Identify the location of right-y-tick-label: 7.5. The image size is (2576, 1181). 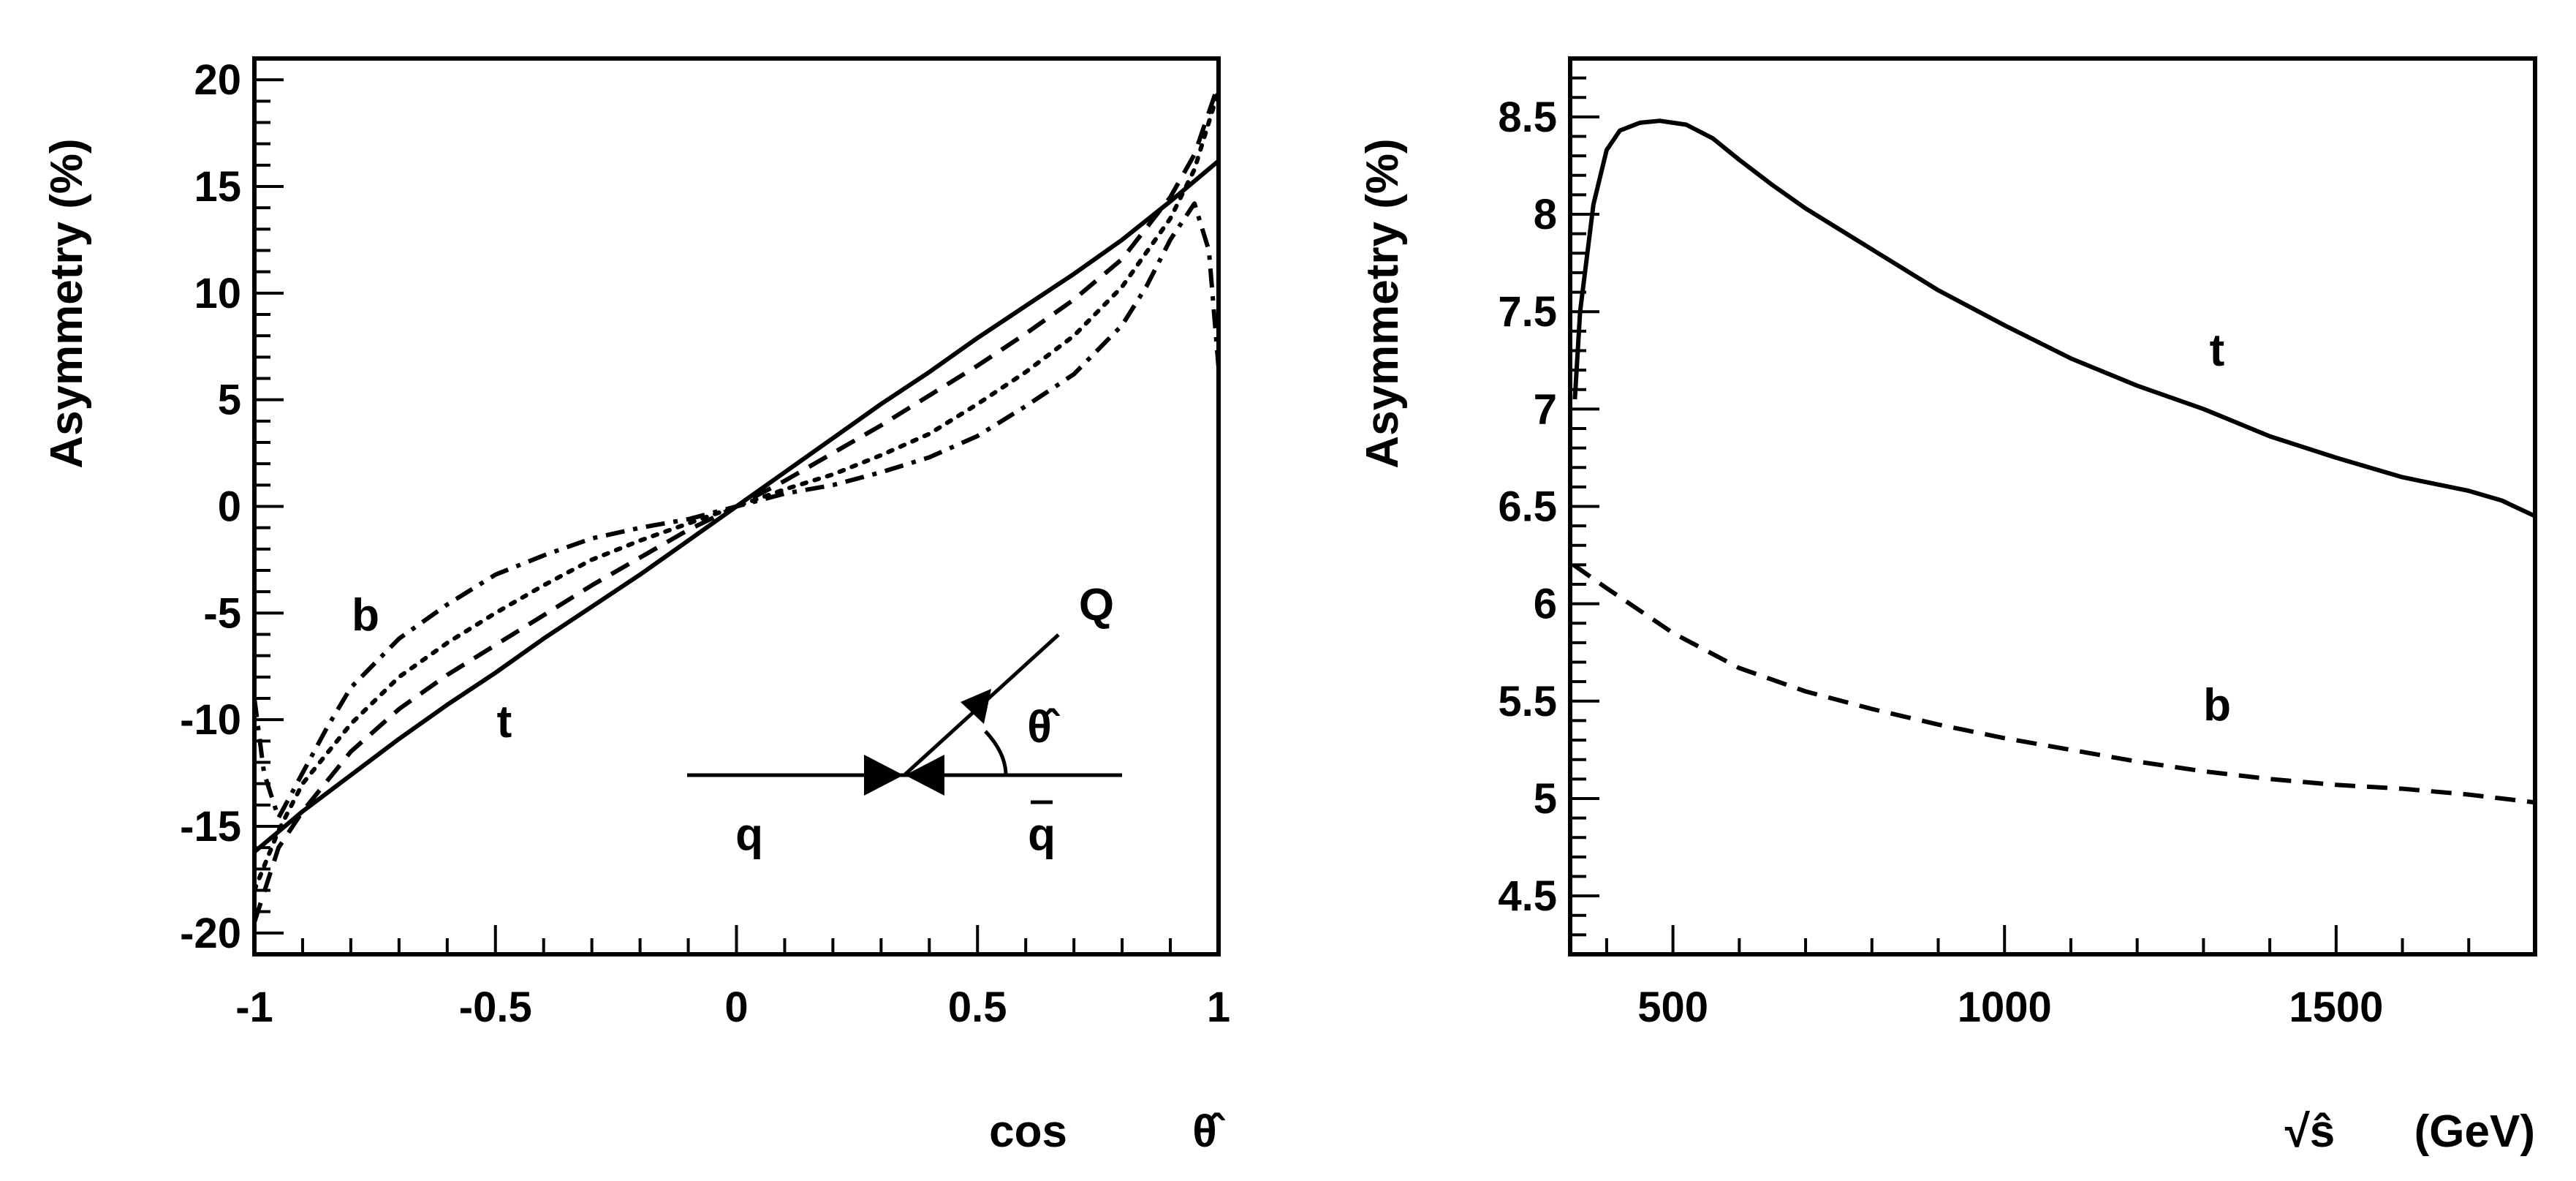
(1527, 312).